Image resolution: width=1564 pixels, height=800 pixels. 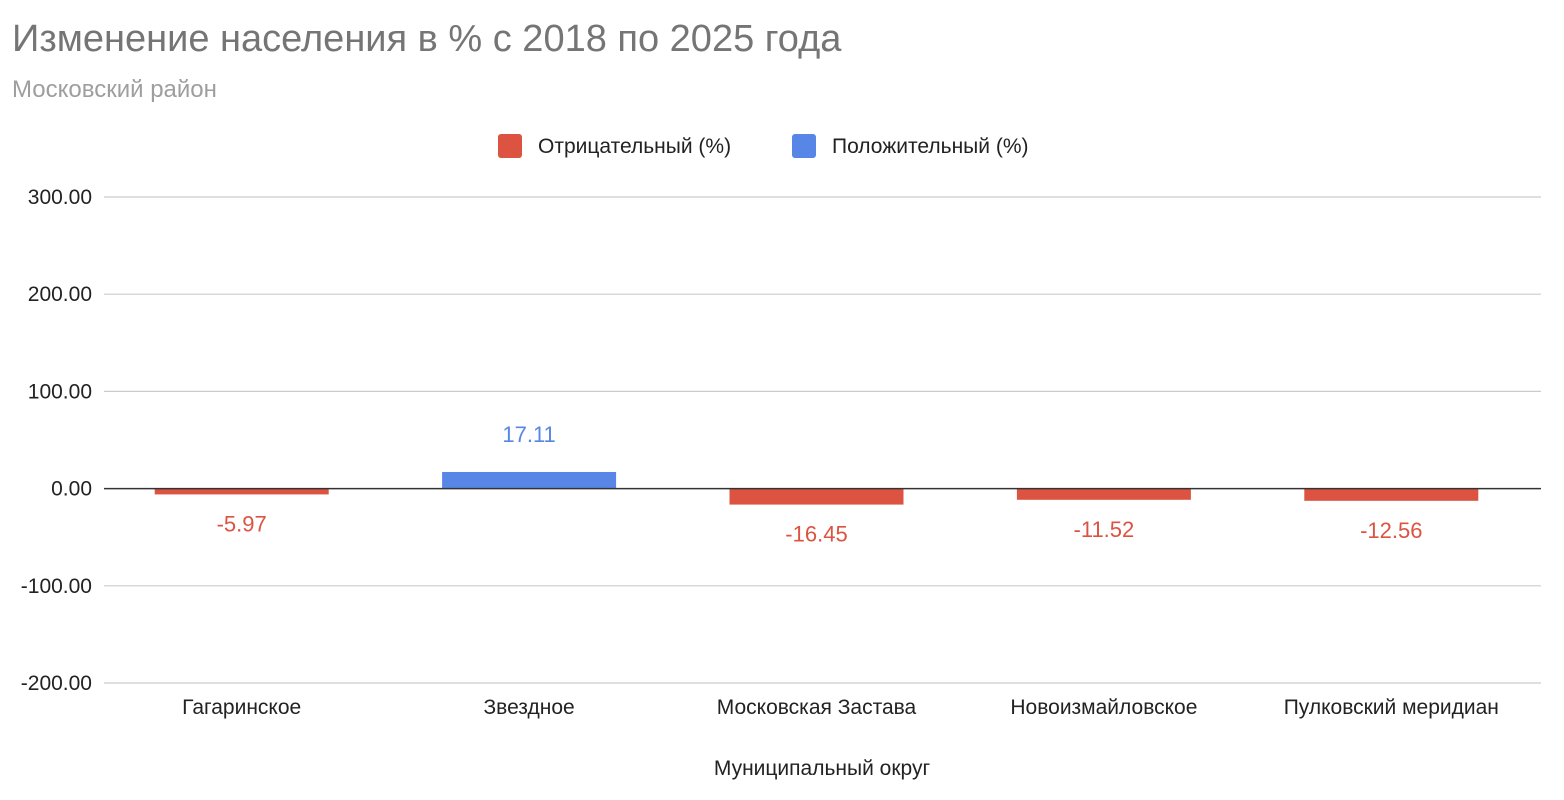 What do you see at coordinates (1391, 707) in the screenshot?
I see `x-category-label: Пулковский меридиан` at bounding box center [1391, 707].